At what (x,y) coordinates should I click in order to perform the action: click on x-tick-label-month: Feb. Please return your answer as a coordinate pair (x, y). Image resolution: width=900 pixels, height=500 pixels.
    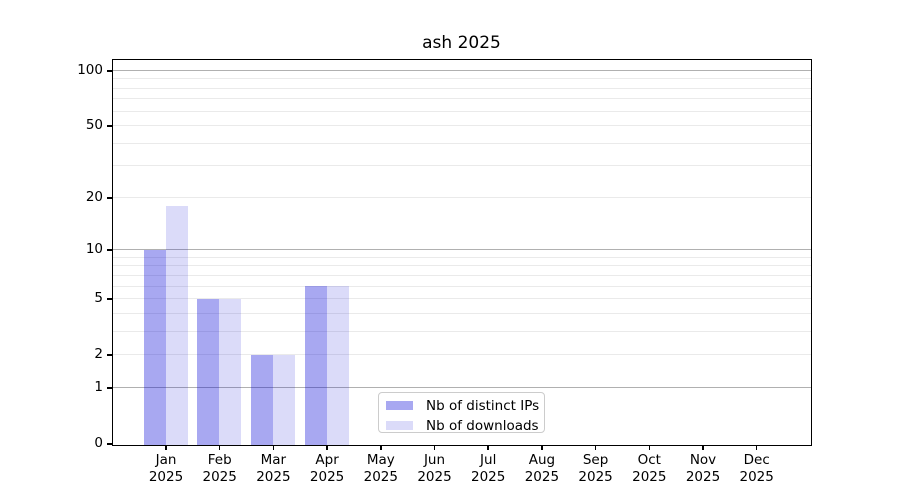
    Looking at the image, I should click on (219, 460).